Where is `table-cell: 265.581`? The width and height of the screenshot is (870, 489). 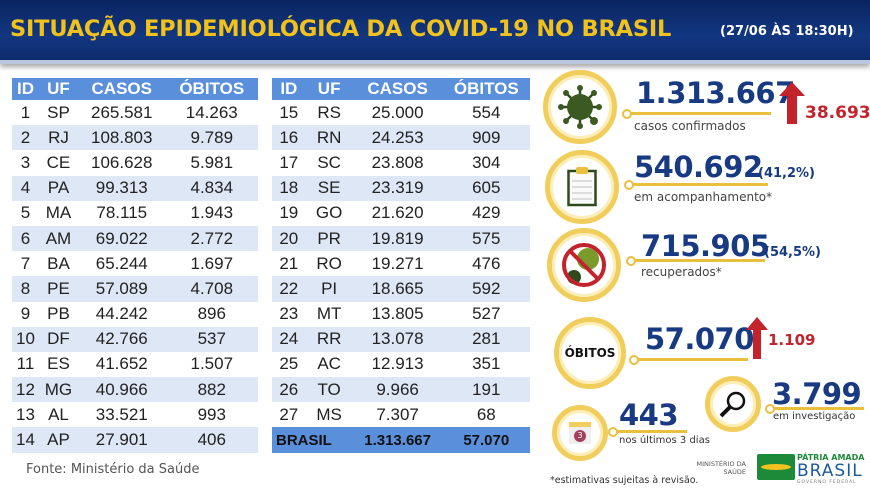 table-cell: 265.581 is located at coordinates (122, 112).